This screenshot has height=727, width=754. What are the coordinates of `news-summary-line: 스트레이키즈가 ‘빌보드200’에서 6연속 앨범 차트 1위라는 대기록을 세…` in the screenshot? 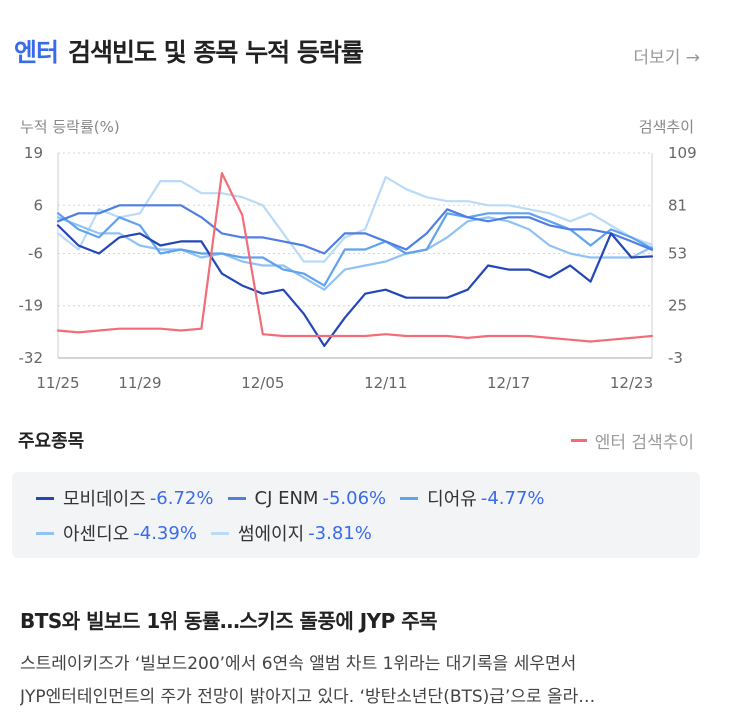 It's located at (298, 664).